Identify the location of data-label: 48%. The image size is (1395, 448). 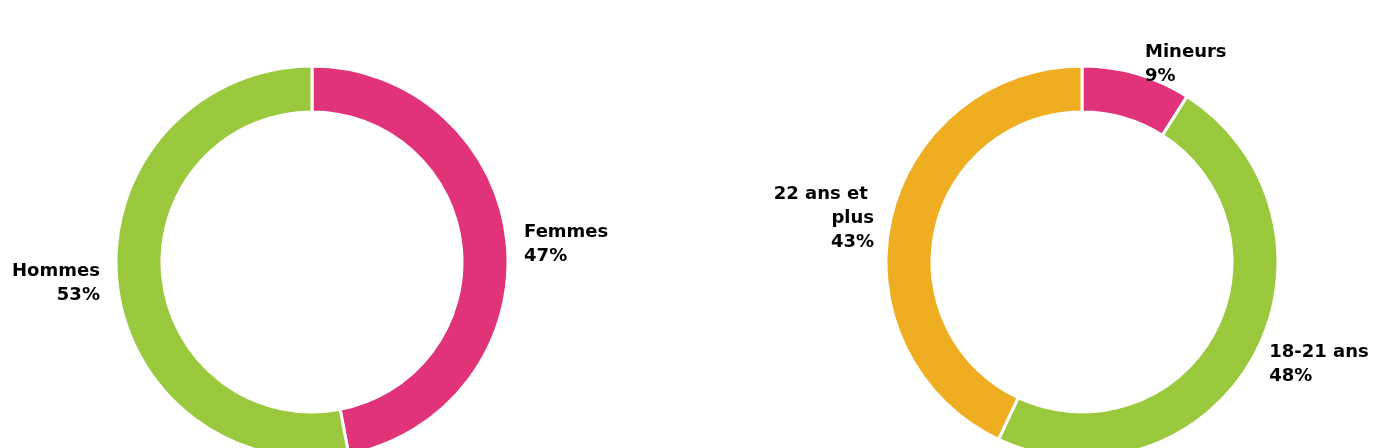
(1291, 374).